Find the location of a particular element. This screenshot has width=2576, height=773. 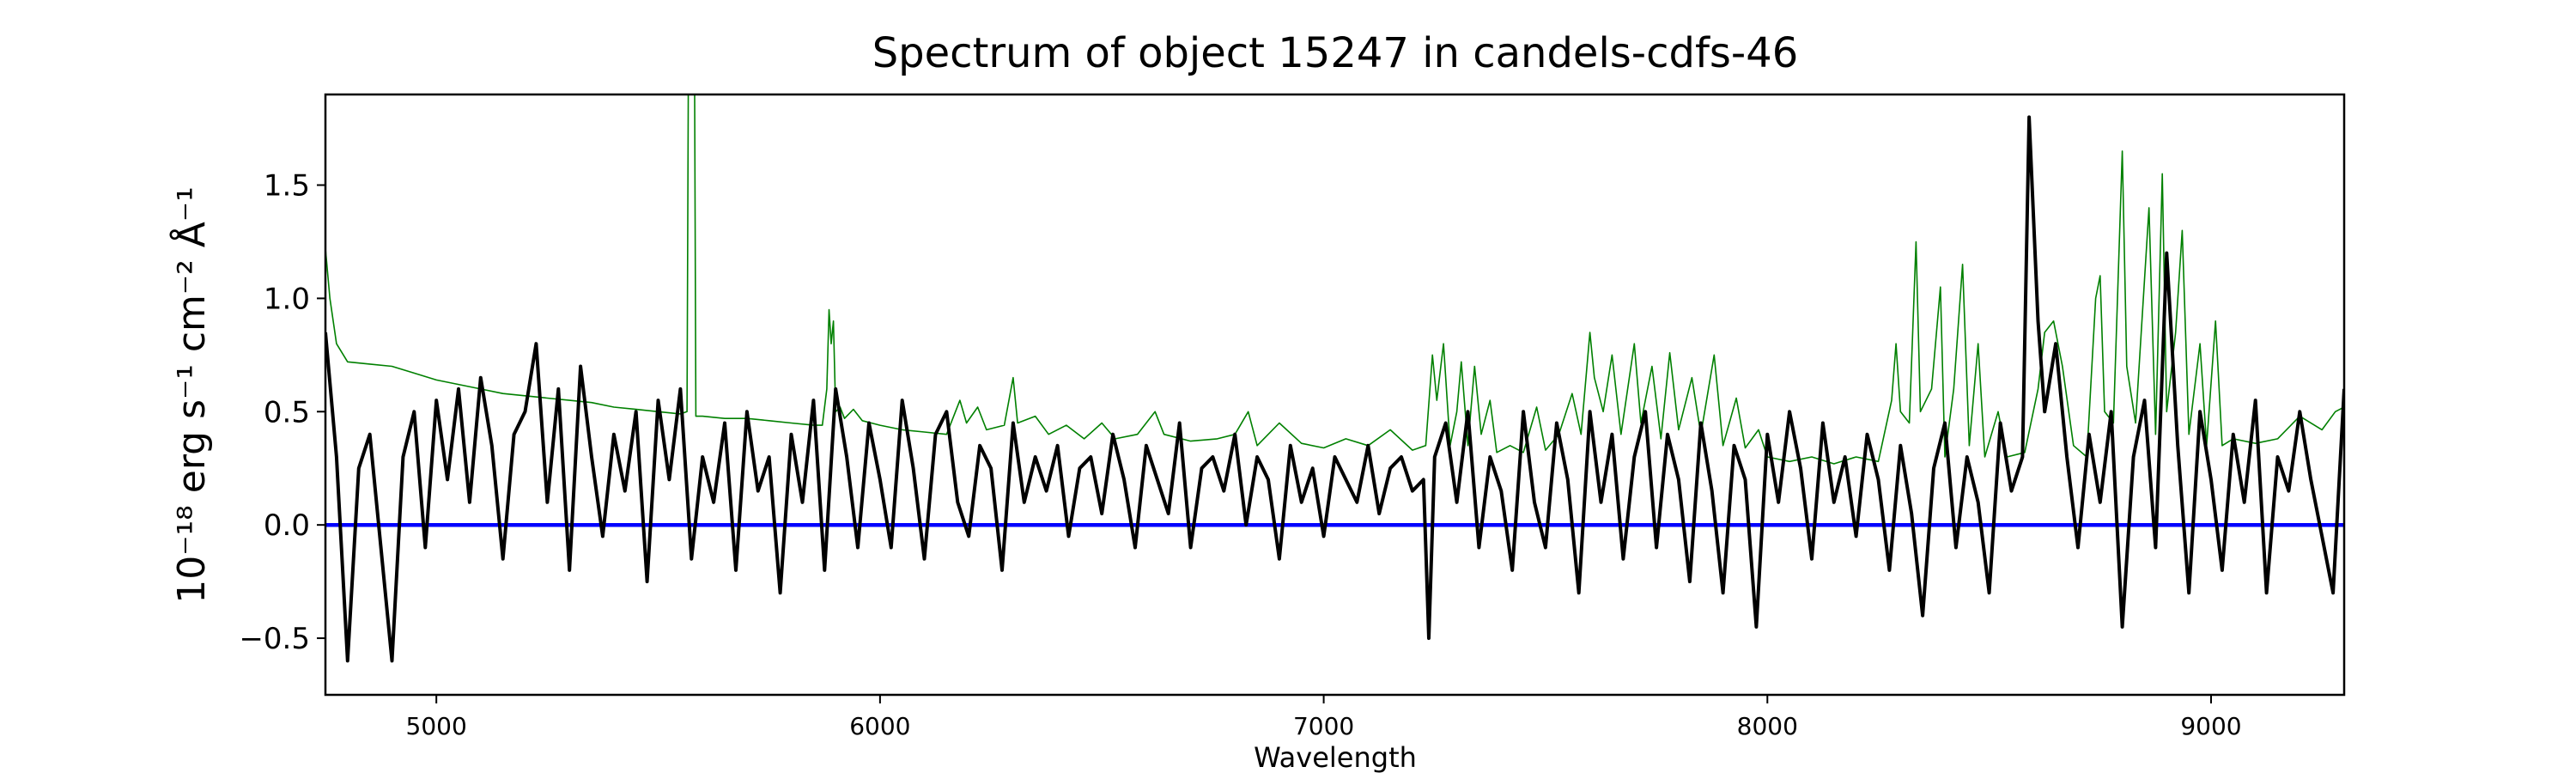

x-axis-label: Wavelength is located at coordinates (1335, 757).